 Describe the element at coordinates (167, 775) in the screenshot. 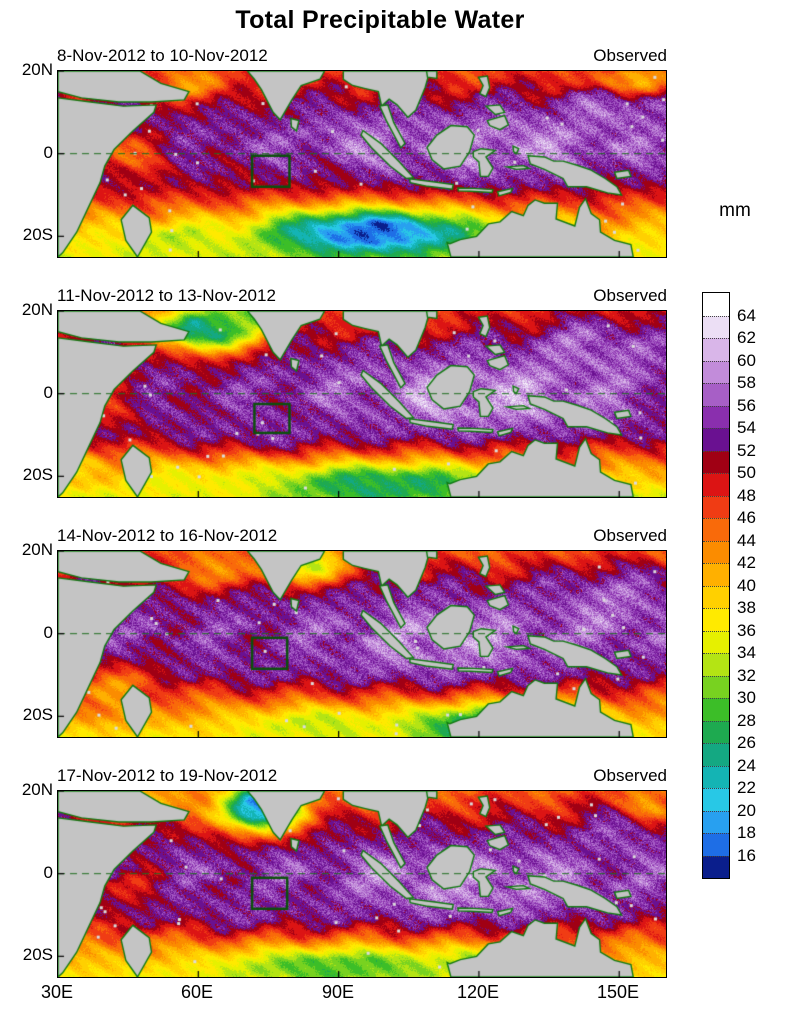

I see `panel-4-date-range: 17-Nov-2012 to 19-Nov-2012` at that location.